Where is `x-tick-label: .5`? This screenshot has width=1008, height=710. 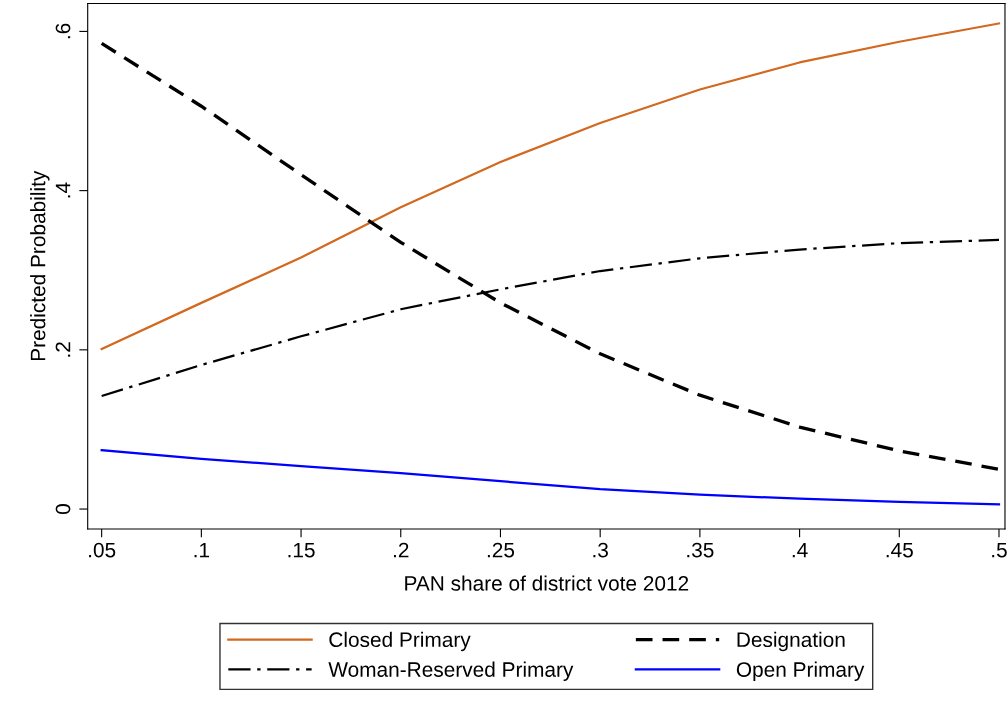
x-tick-label: .5 is located at coordinates (999, 550).